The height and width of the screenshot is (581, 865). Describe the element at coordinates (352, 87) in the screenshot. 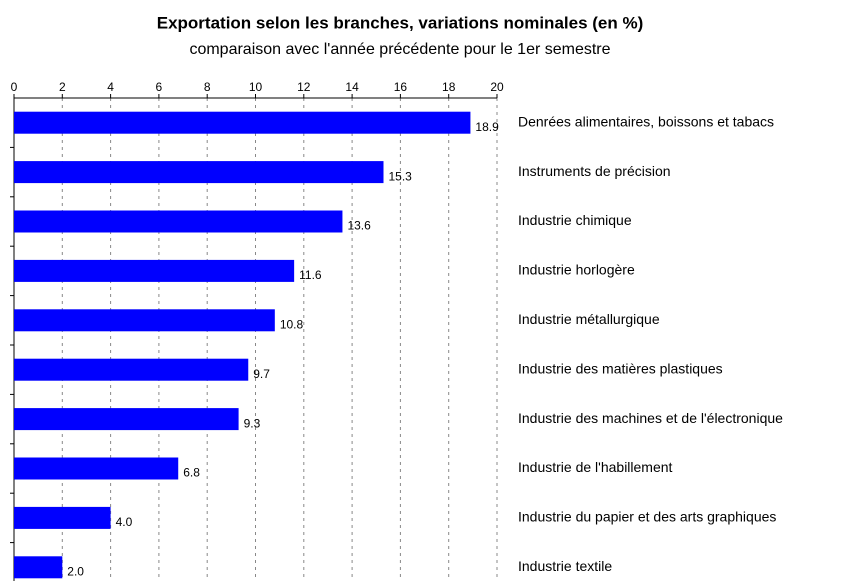

I see `x-tick-label: 14` at that location.